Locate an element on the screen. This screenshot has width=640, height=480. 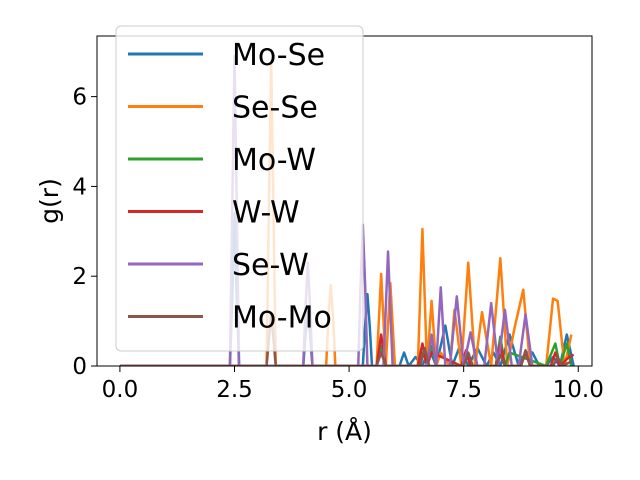
legend-label-w-w: W-W is located at coordinates (266, 213).